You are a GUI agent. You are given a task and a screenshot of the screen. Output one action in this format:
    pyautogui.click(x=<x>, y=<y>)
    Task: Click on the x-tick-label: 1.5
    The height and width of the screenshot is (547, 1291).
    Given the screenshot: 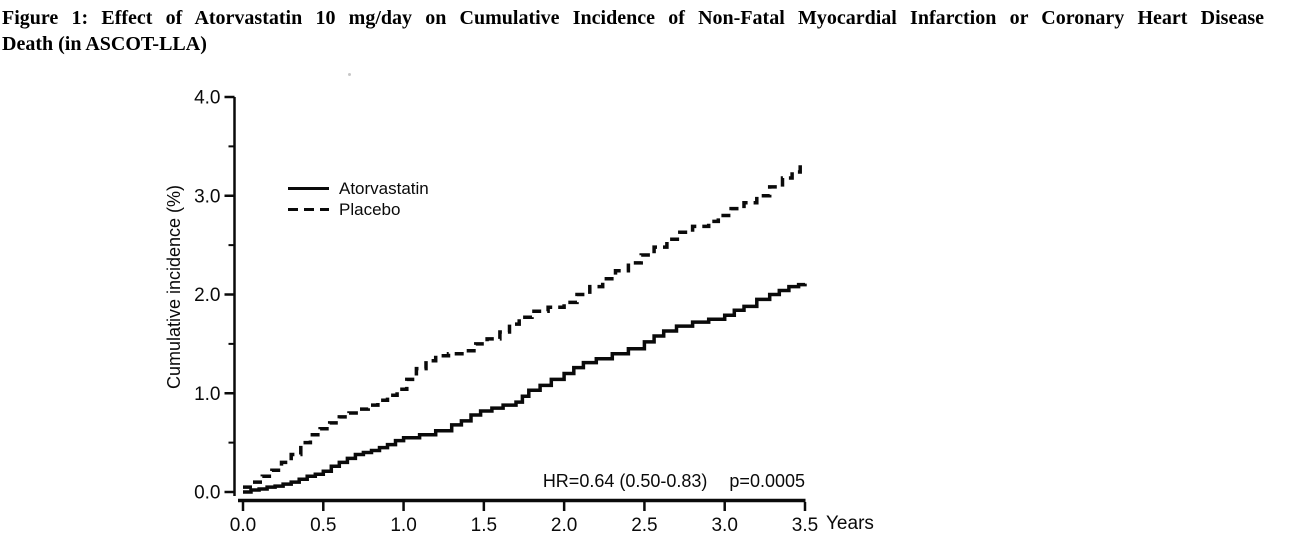 What is the action you would take?
    pyautogui.click(x=484, y=525)
    